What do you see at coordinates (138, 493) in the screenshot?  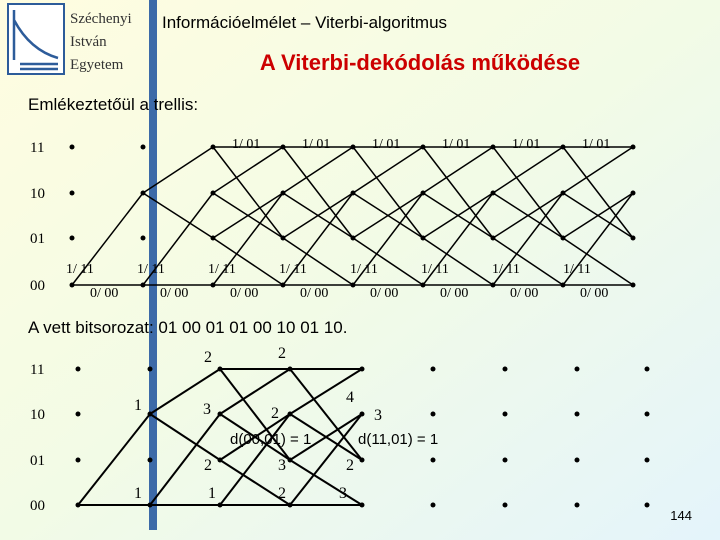 I see `path-metric: 1` at bounding box center [138, 493].